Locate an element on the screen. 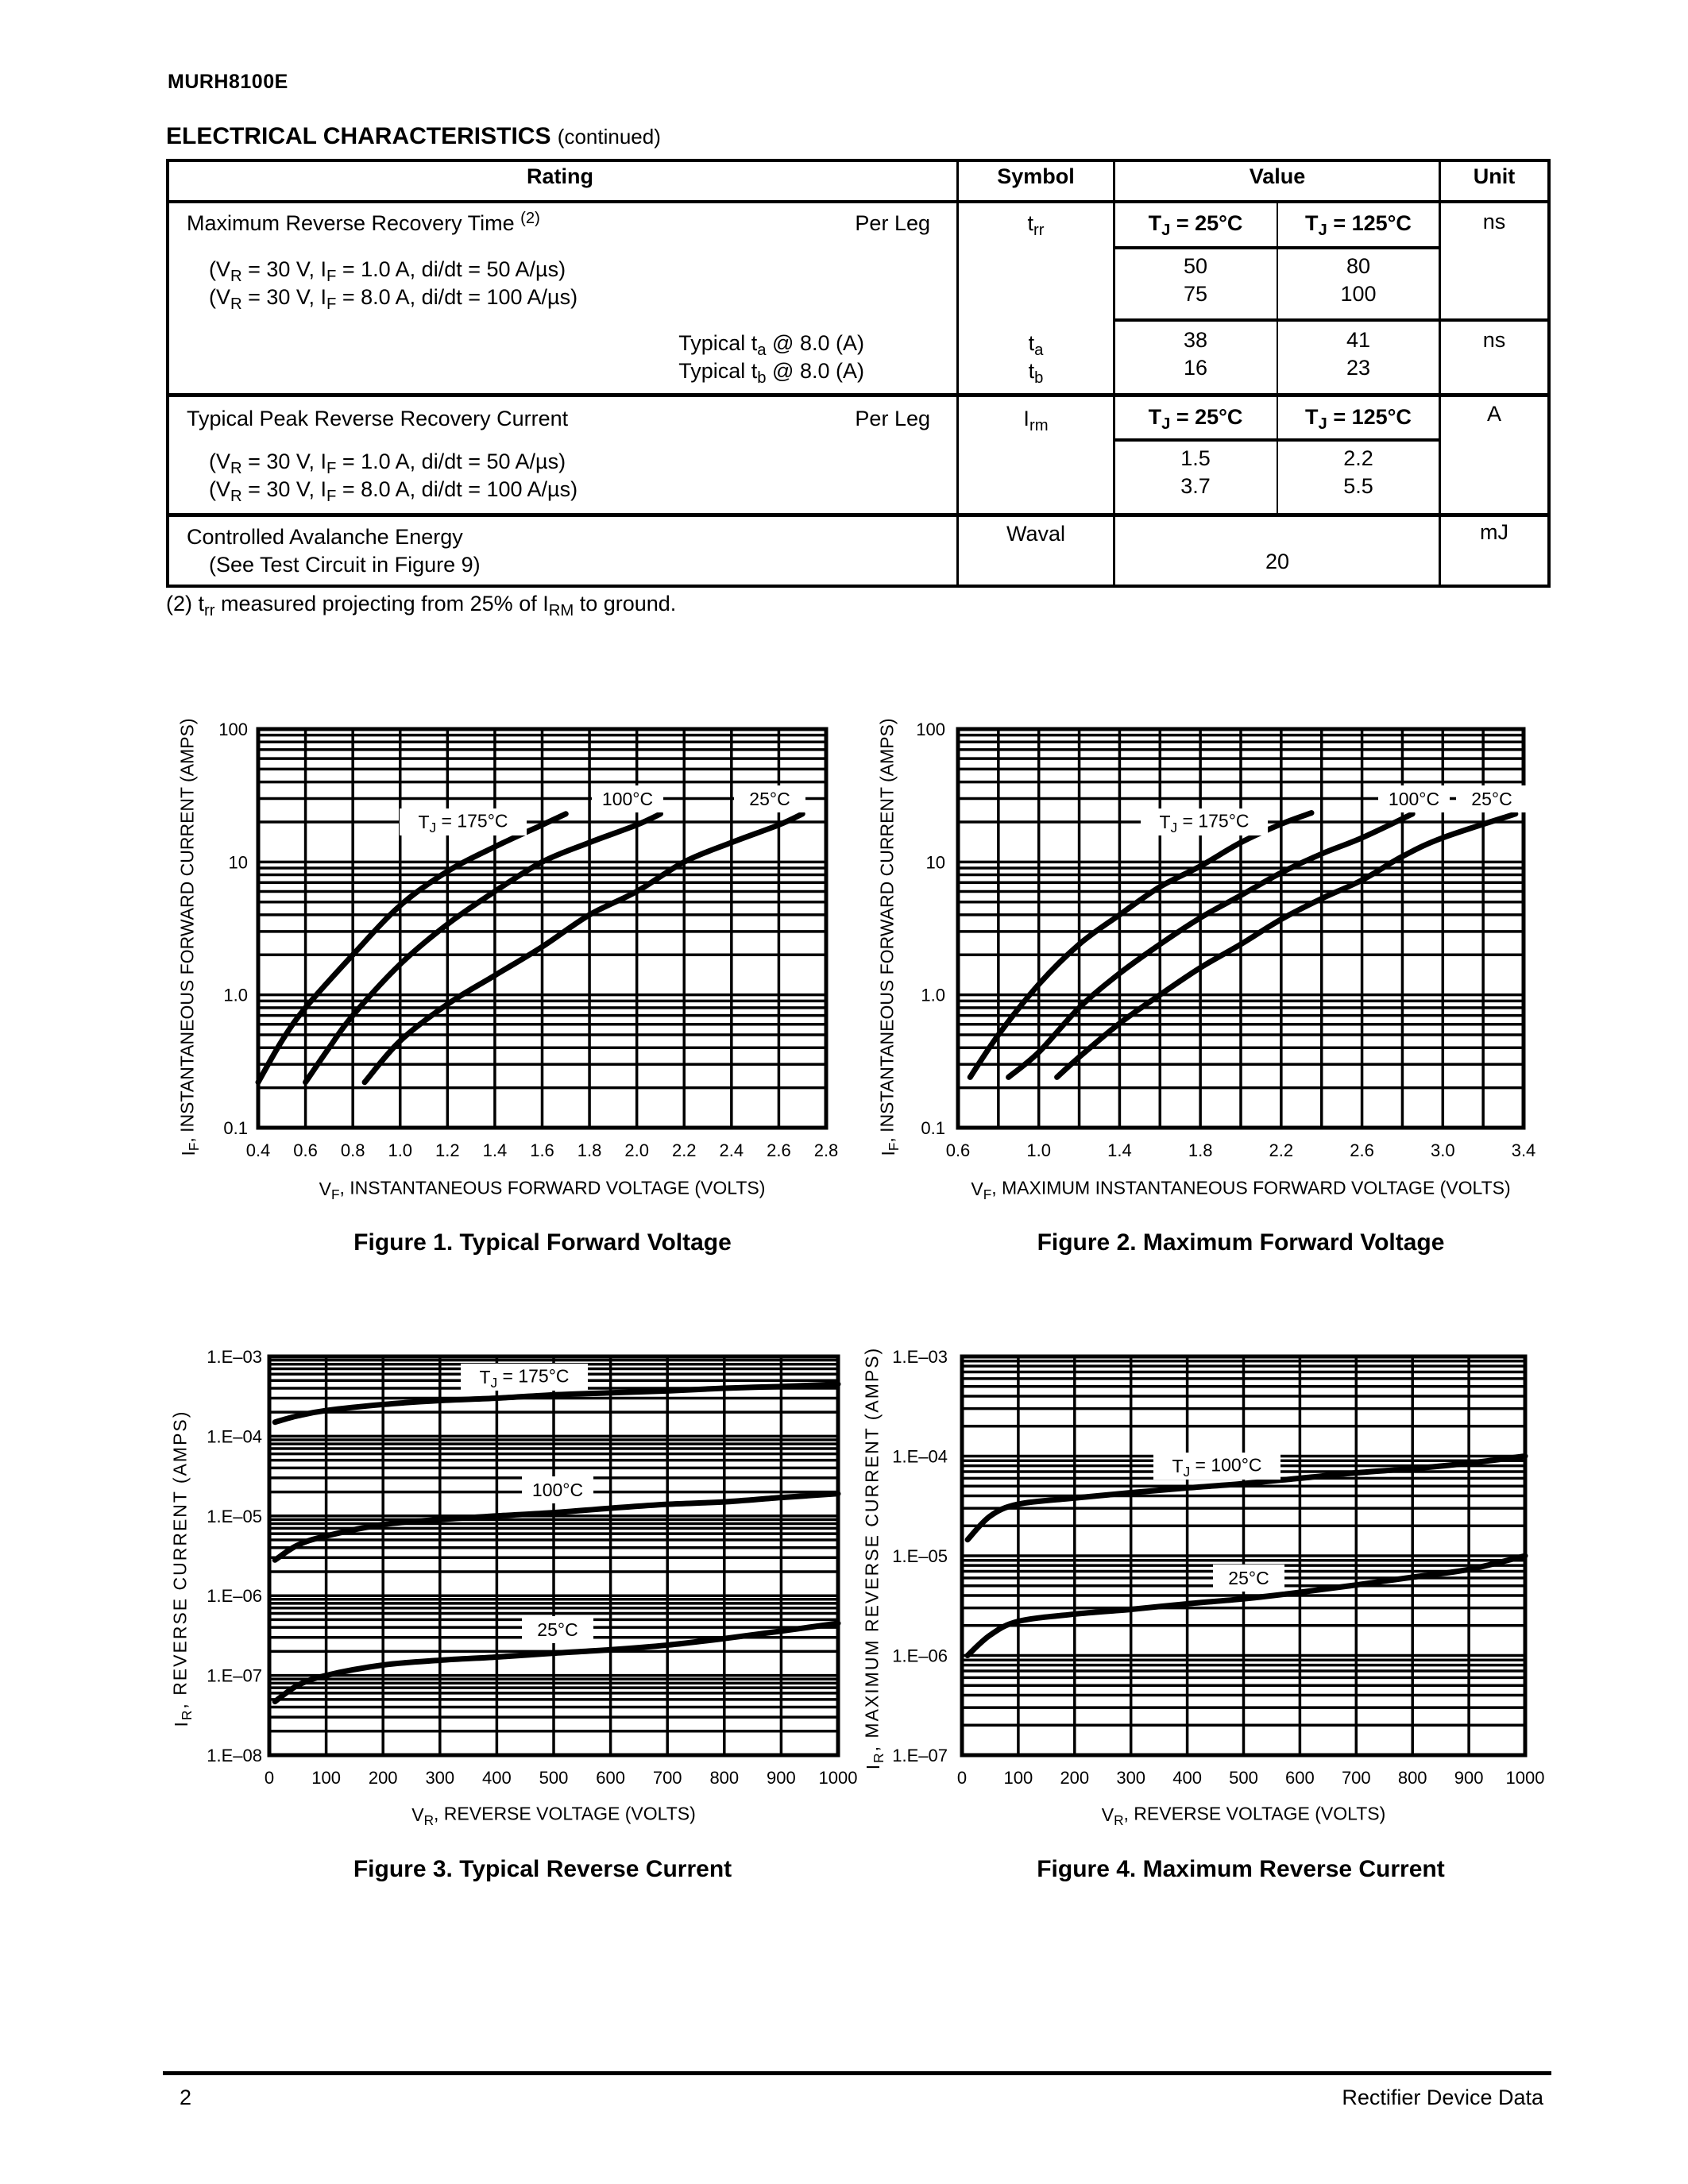 This screenshot has height=2184, width=1688. figure-caption: Figure 4. Maximum Reverse Current is located at coordinates (1241, 1869).